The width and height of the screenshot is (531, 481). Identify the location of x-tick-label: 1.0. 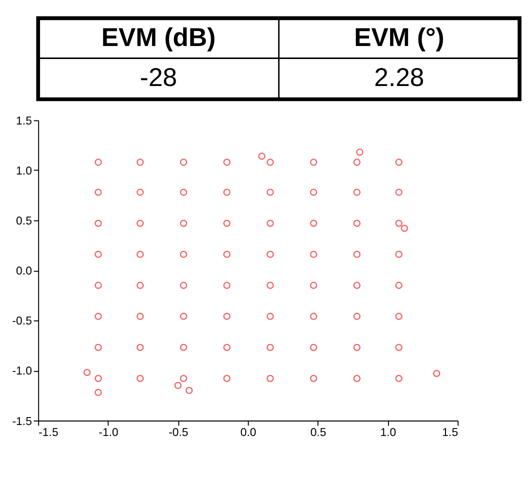
(388, 433).